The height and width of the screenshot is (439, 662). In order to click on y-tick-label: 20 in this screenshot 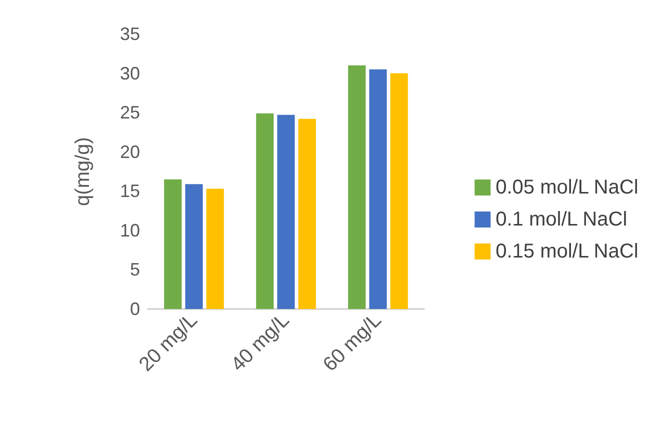, I will do `click(130, 152)`.